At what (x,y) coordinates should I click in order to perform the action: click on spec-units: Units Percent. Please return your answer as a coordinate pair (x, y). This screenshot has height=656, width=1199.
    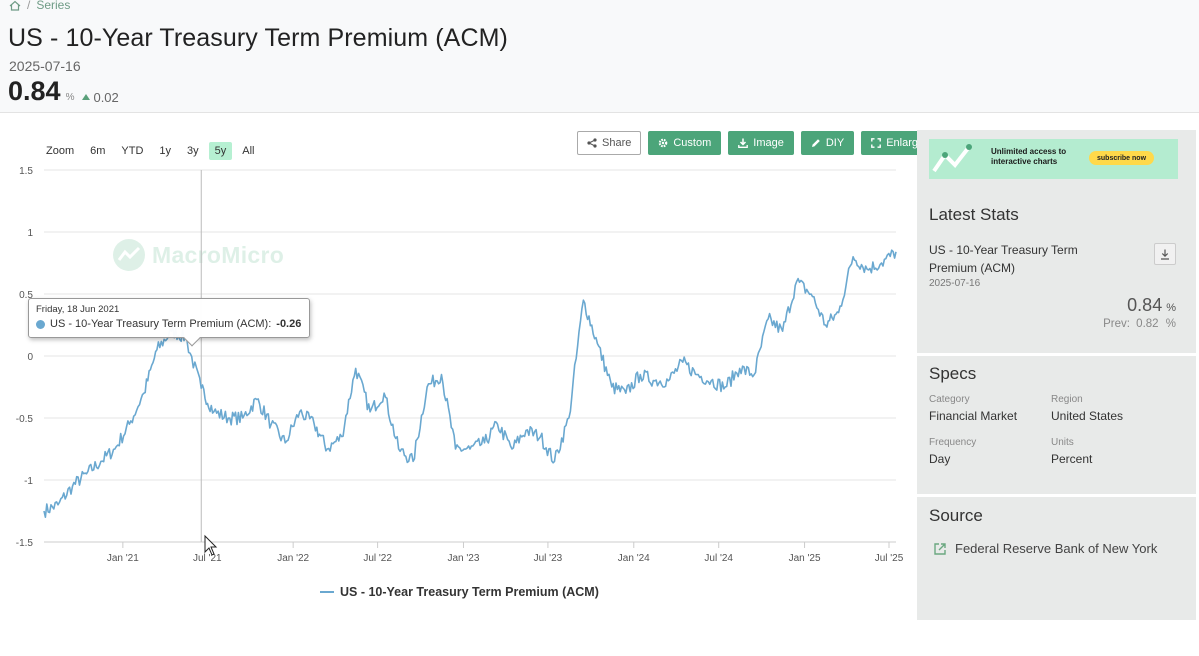
    Looking at the image, I should click on (1071, 451).